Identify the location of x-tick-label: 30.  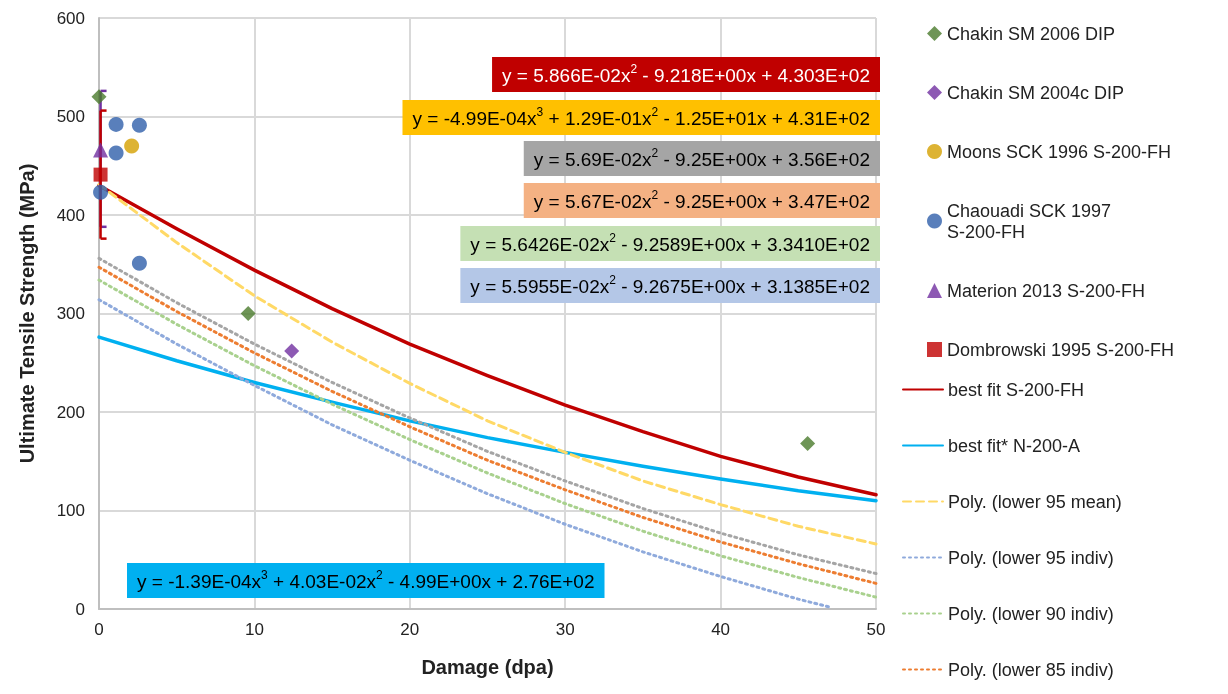
(565, 629).